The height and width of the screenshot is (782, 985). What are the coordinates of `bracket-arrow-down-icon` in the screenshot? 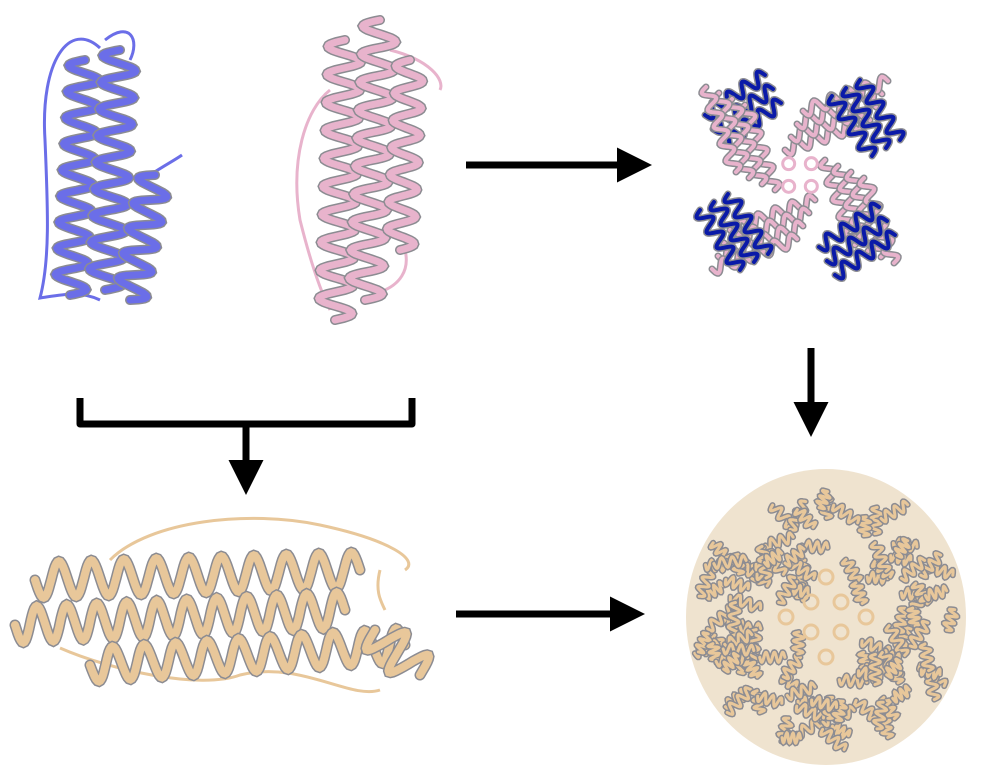 It's located at (246, 446).